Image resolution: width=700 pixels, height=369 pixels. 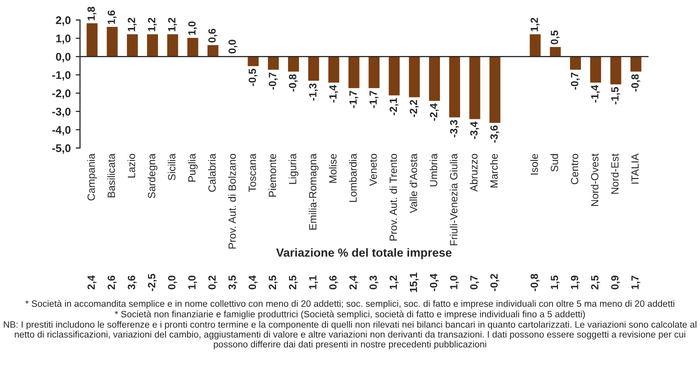 I want to click on text: -2,5, so click(x=152, y=283).